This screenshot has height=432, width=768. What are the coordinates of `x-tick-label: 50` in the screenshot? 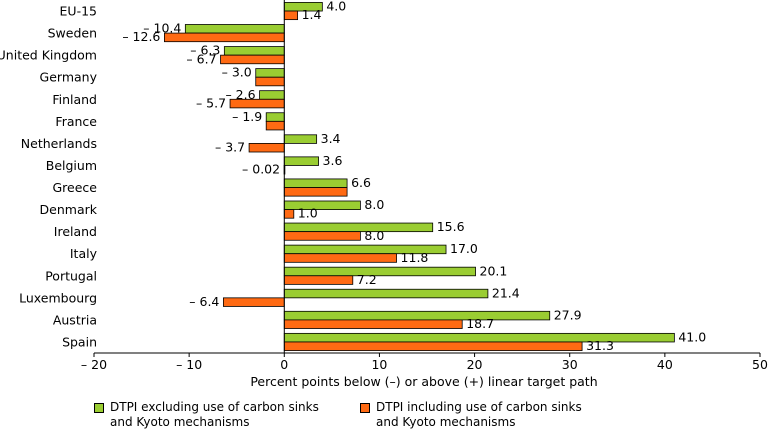 It's located at (760, 364).